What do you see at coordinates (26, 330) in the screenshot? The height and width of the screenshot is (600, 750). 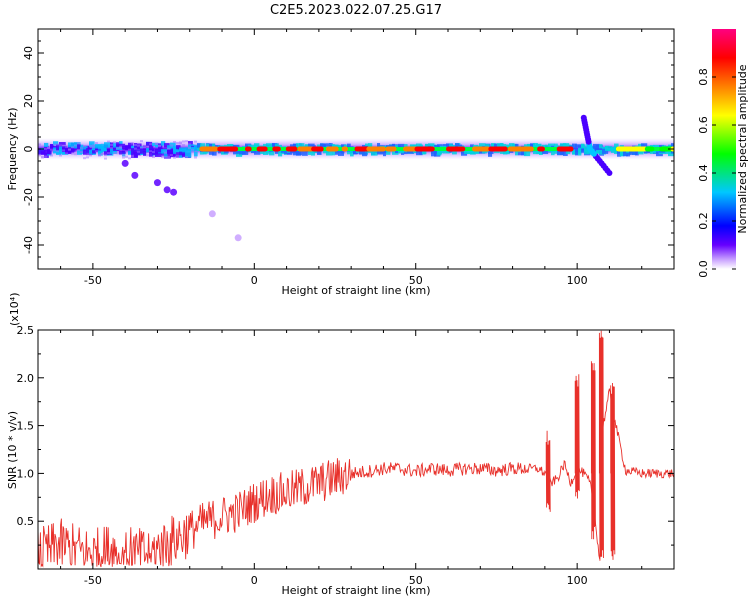 I see `y-tick-label: 2.5` at bounding box center [26, 330].